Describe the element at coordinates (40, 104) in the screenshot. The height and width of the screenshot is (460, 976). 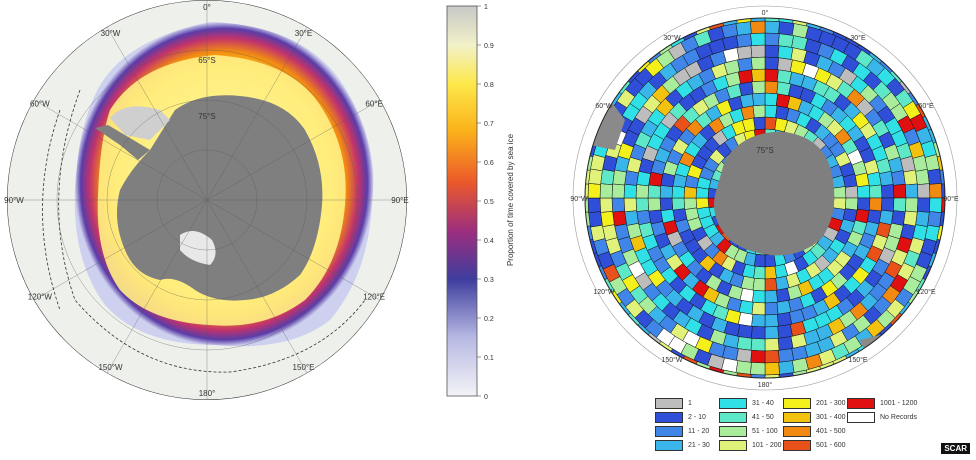
I see `lon-label: 60°W` at that location.